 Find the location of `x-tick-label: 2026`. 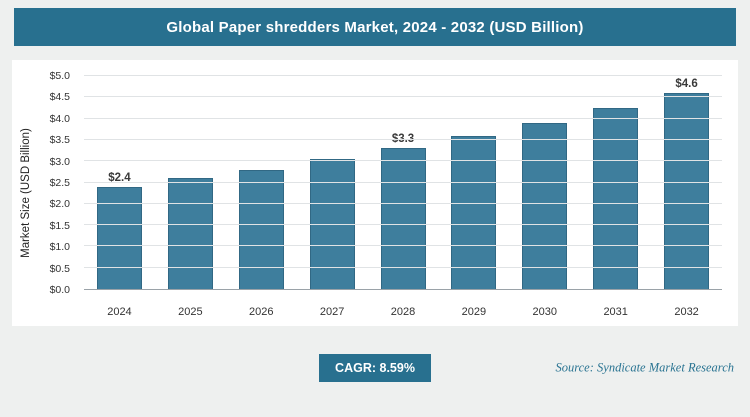

x-tick-label: 2026 is located at coordinates (261, 312).